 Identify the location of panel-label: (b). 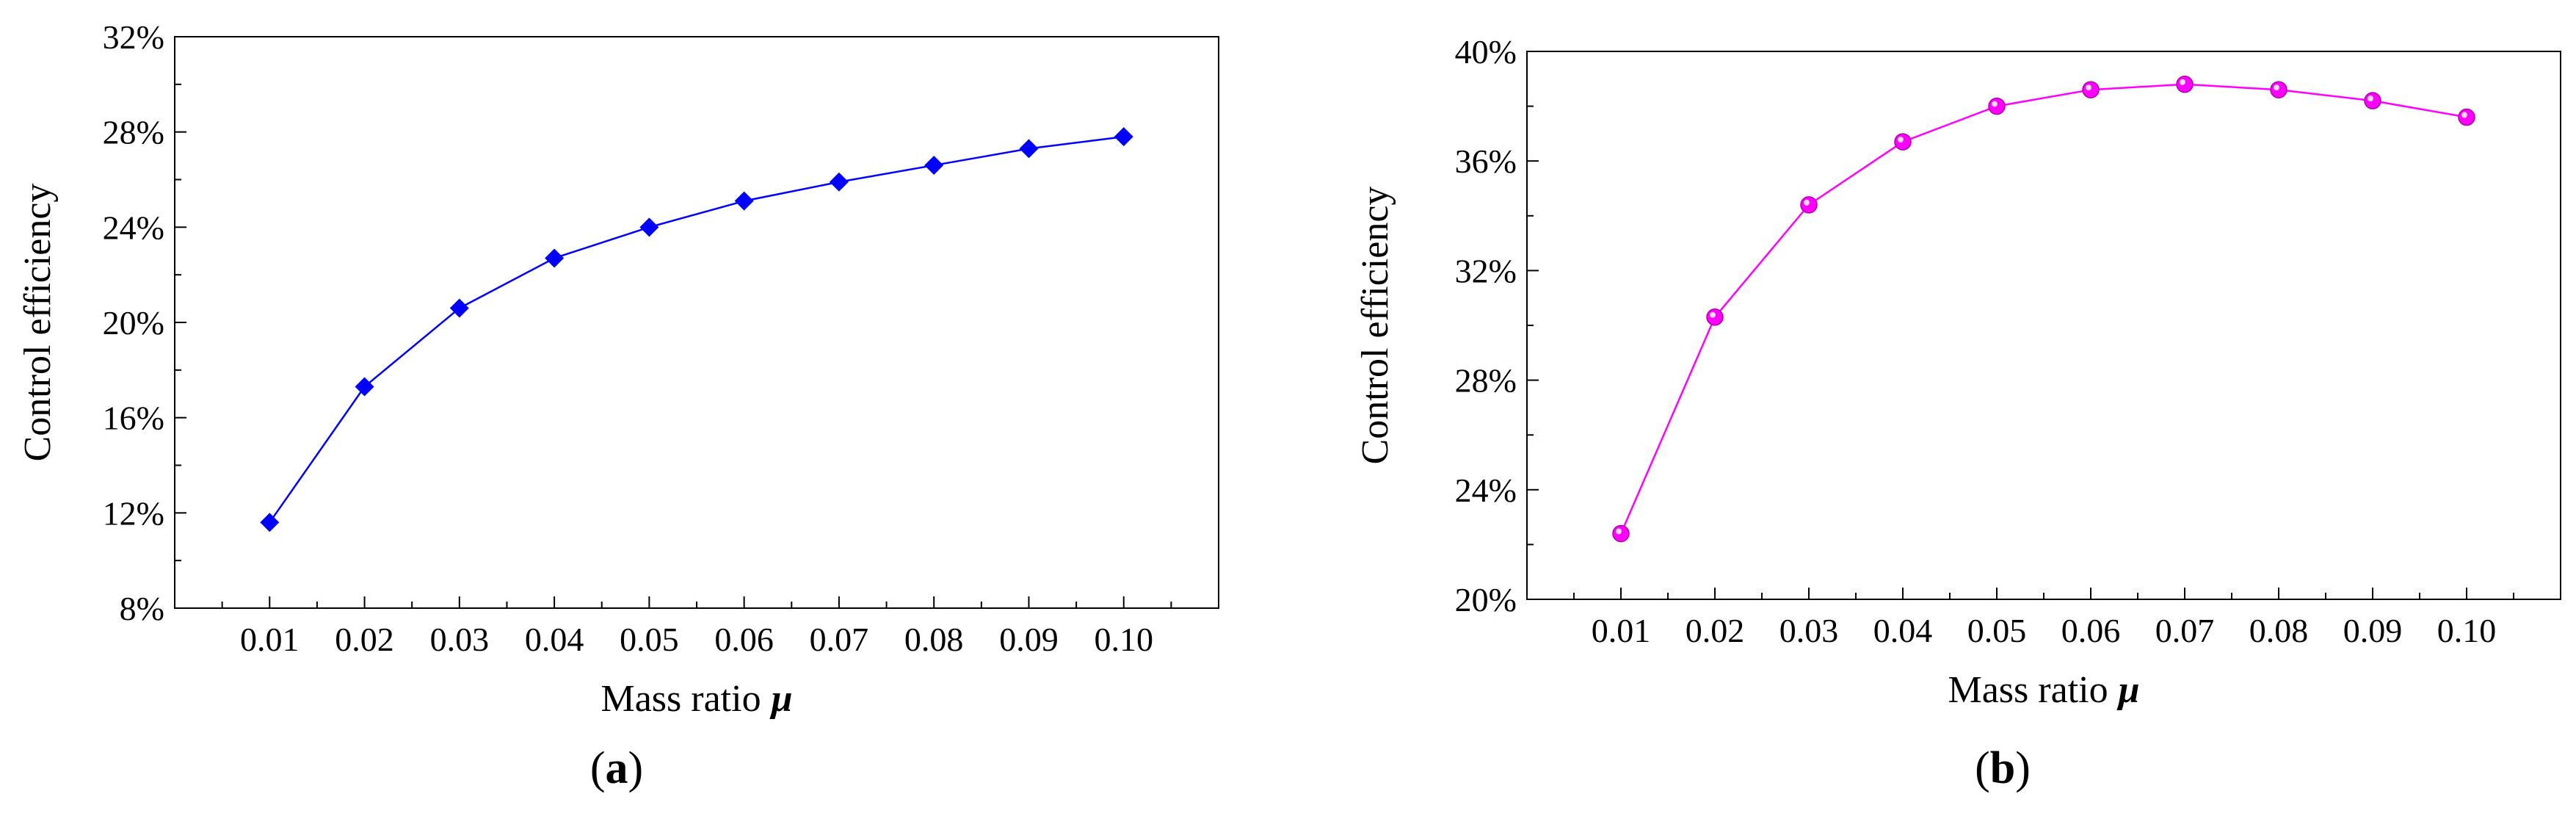
(2003, 768).